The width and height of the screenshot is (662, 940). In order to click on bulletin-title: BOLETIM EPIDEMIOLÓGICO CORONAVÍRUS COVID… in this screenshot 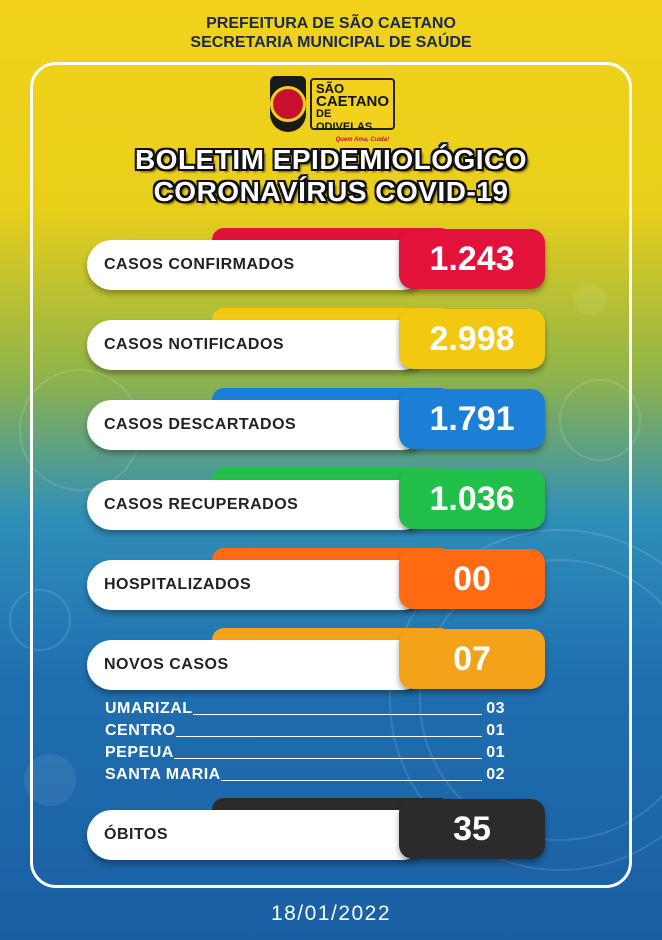, I will do `click(331, 176)`.